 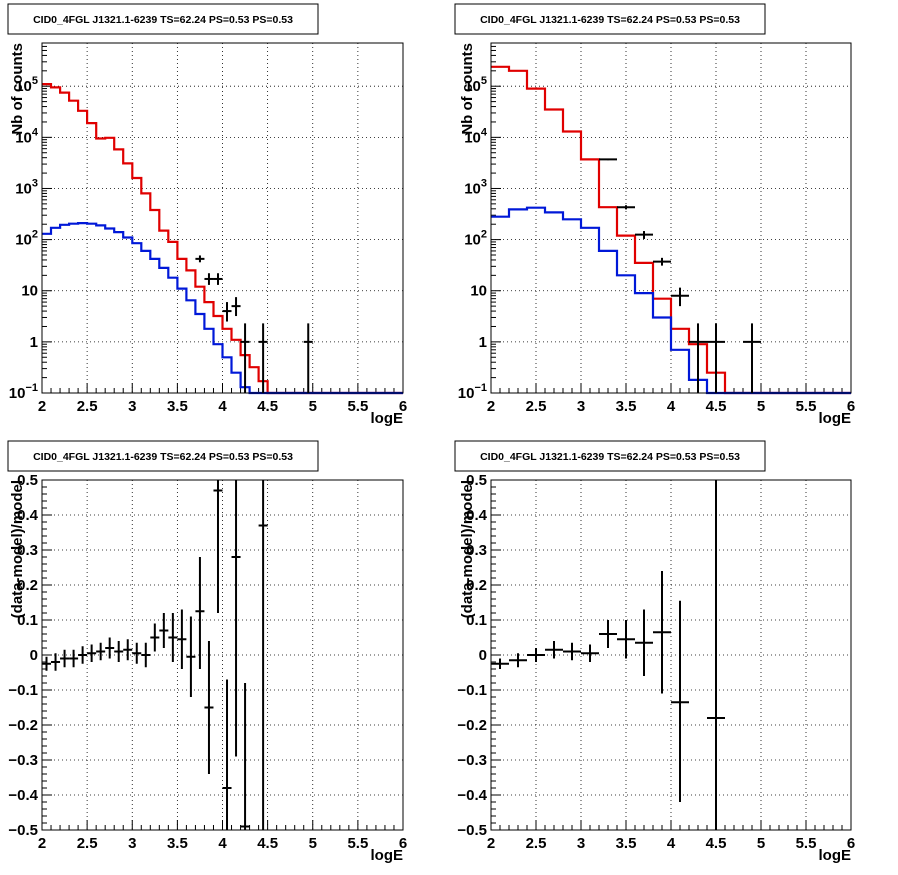 I want to click on y-tick-label: −0.3, so click(x=472, y=760).